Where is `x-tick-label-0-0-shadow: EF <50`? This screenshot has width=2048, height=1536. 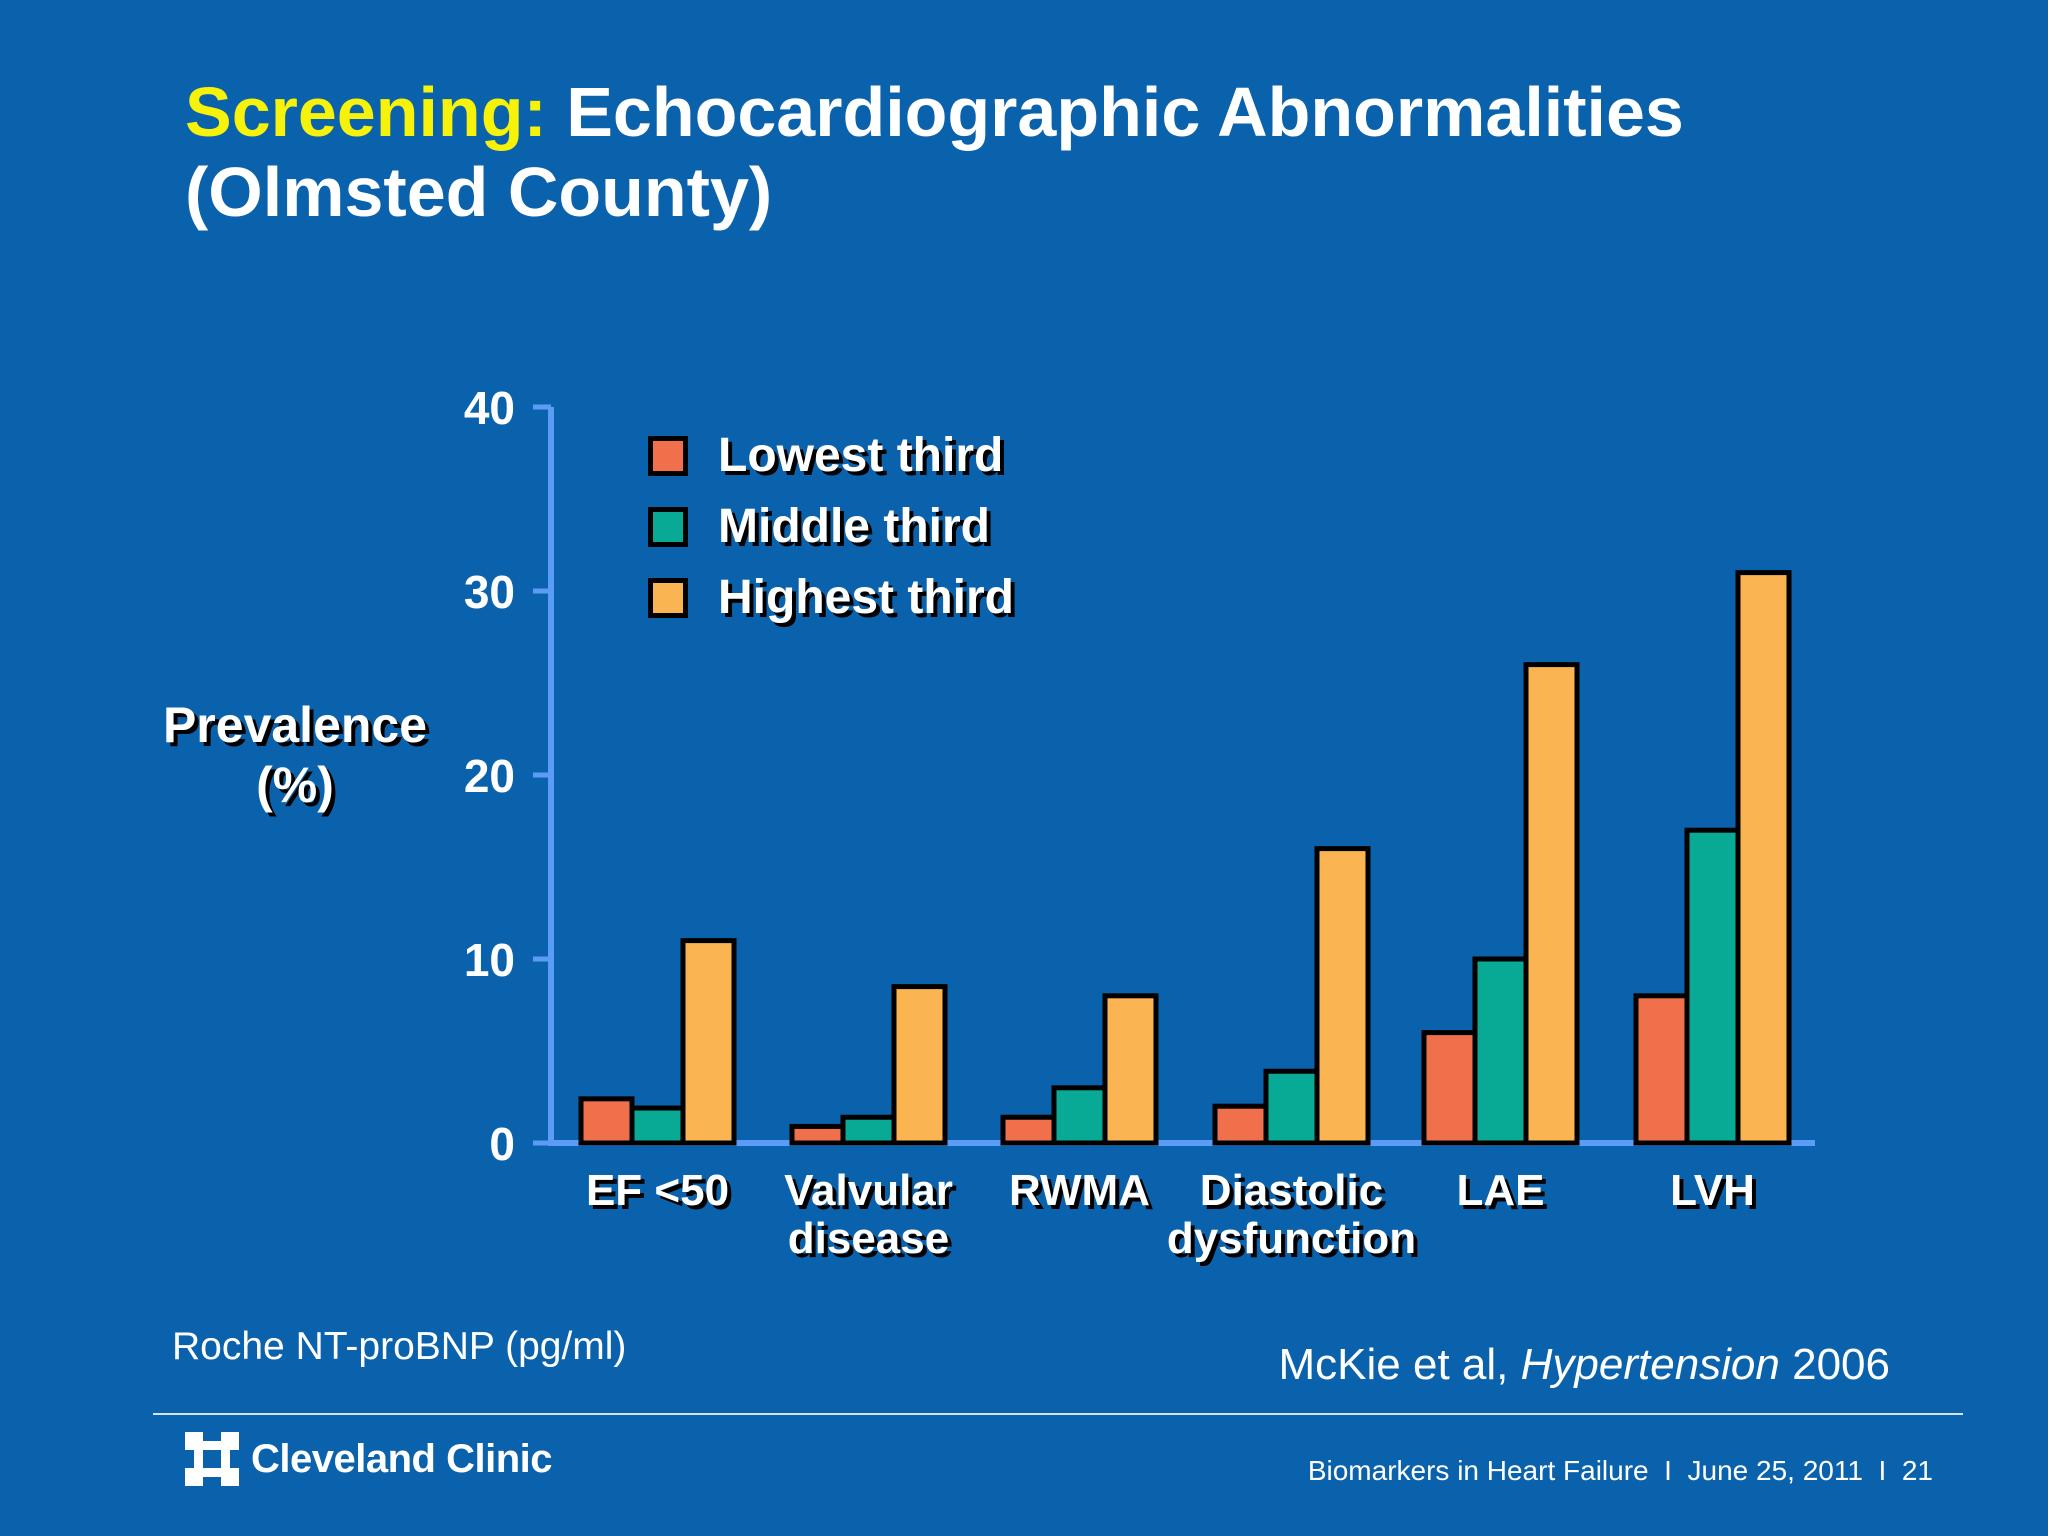 x-tick-label-0-0-shadow: EF <50 is located at coordinates (661, 1194).